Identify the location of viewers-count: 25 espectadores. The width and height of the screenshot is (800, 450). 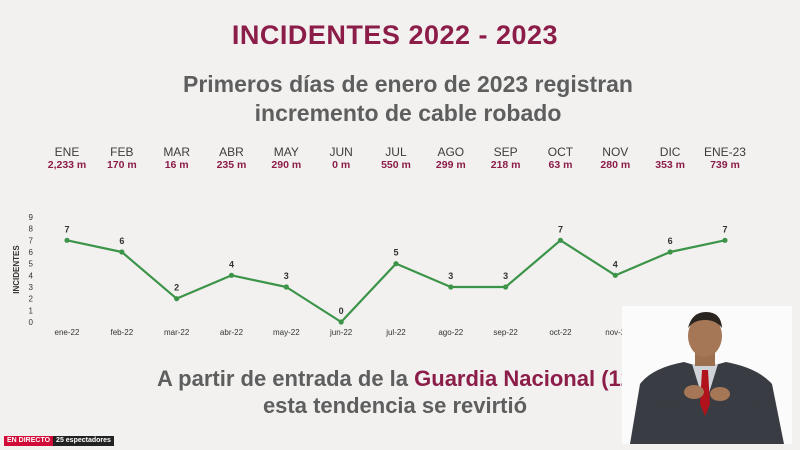
(83, 441).